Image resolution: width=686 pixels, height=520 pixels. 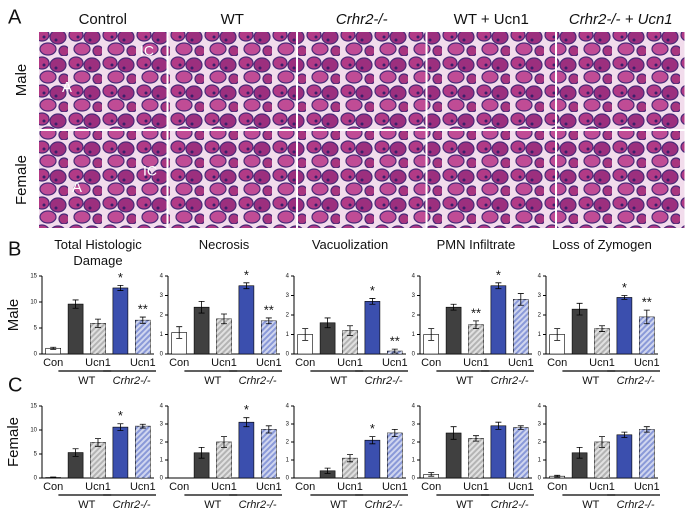 What do you see at coordinates (53, 487) in the screenshot?
I see `x-tick-label: Con` at bounding box center [53, 487].